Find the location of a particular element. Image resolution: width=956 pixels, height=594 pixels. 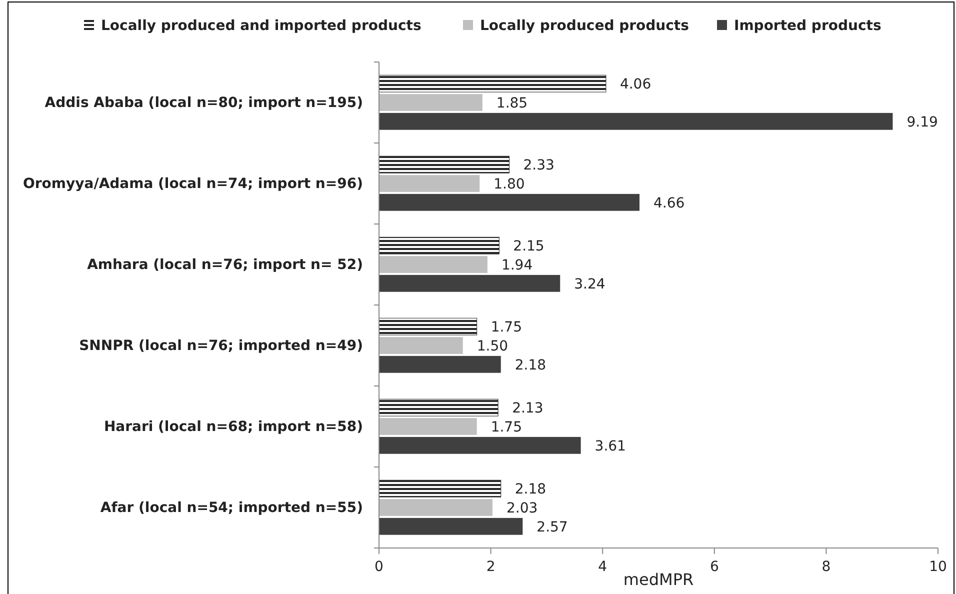

x-tick-label: 0 is located at coordinates (379, 567).